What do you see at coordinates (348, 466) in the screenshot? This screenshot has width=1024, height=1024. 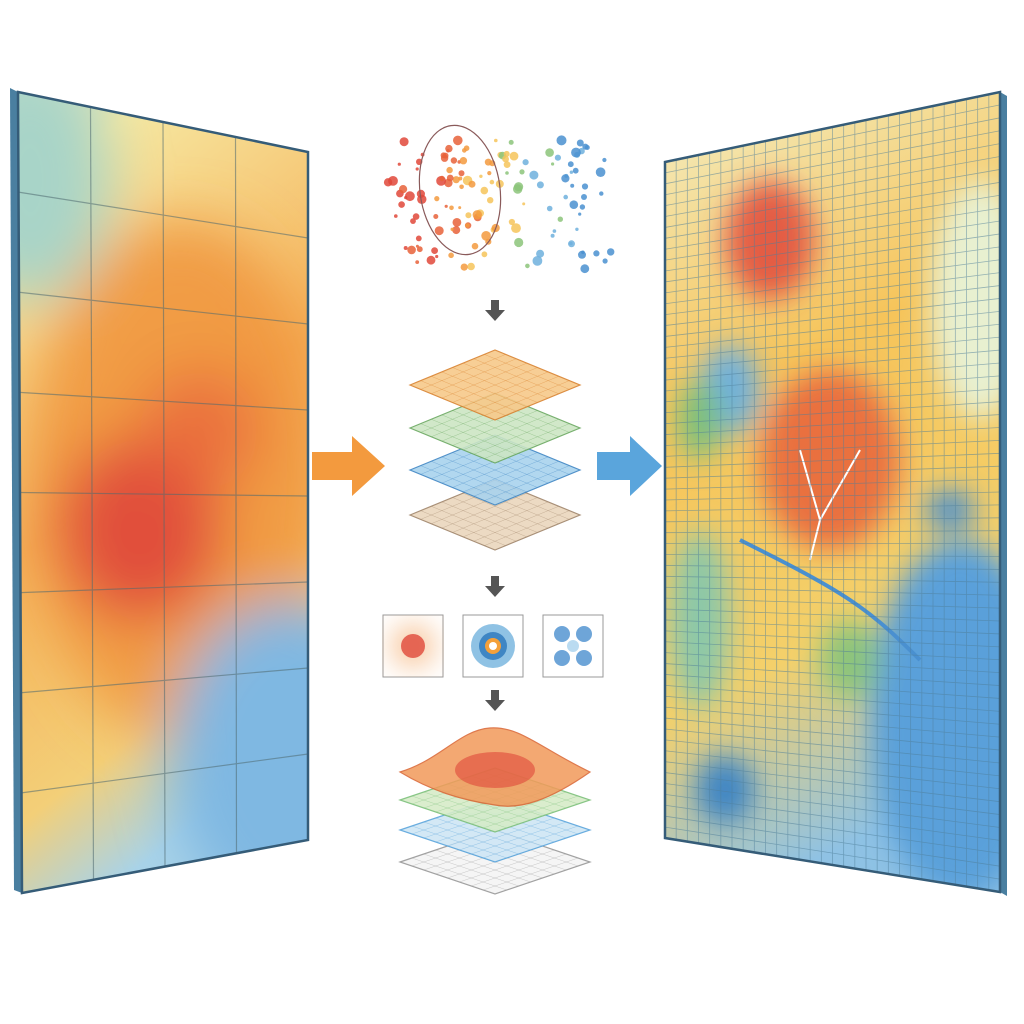 I see `arrow` at bounding box center [348, 466].